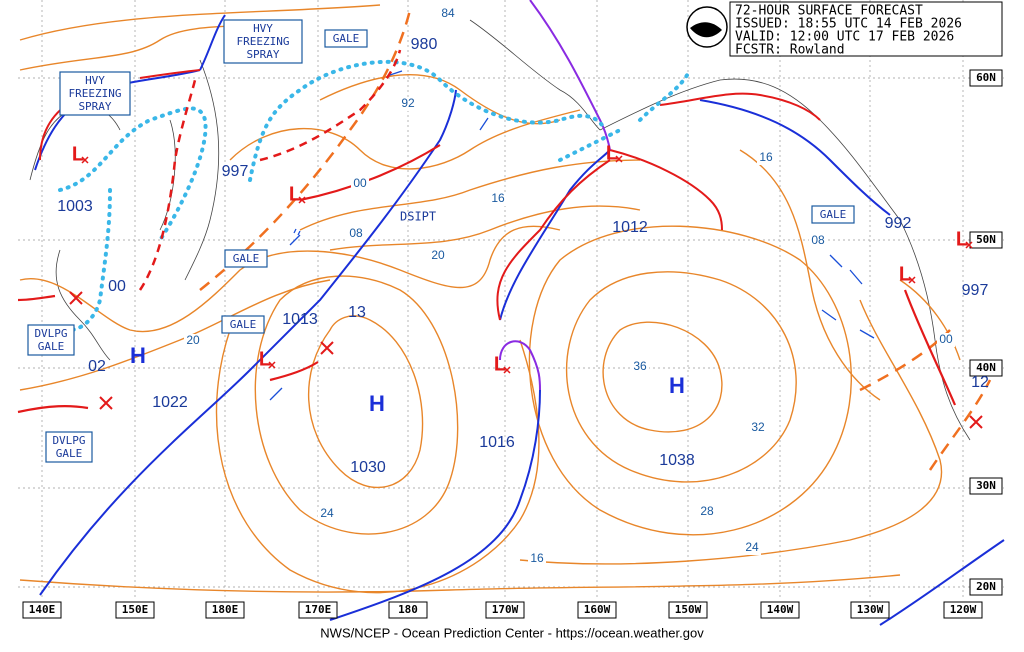  What do you see at coordinates (497, 442) in the screenshot?
I see `pressure-label: 1016` at bounding box center [497, 442].